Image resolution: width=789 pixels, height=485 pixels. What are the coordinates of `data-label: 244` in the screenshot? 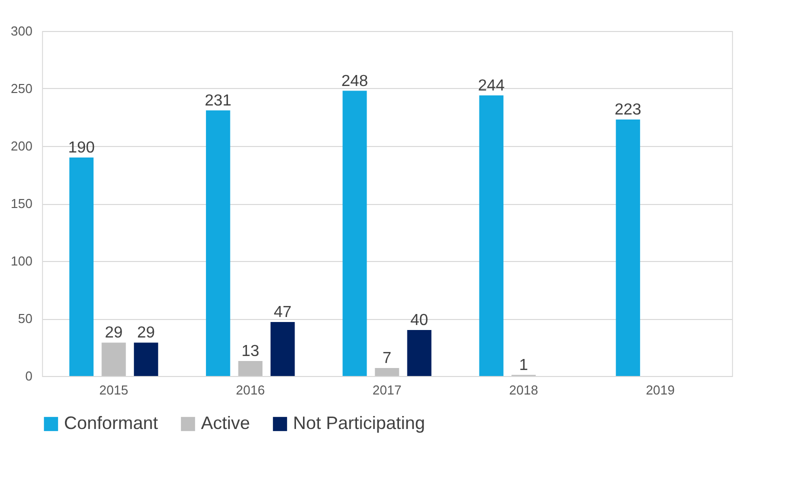 It's located at (491, 85).